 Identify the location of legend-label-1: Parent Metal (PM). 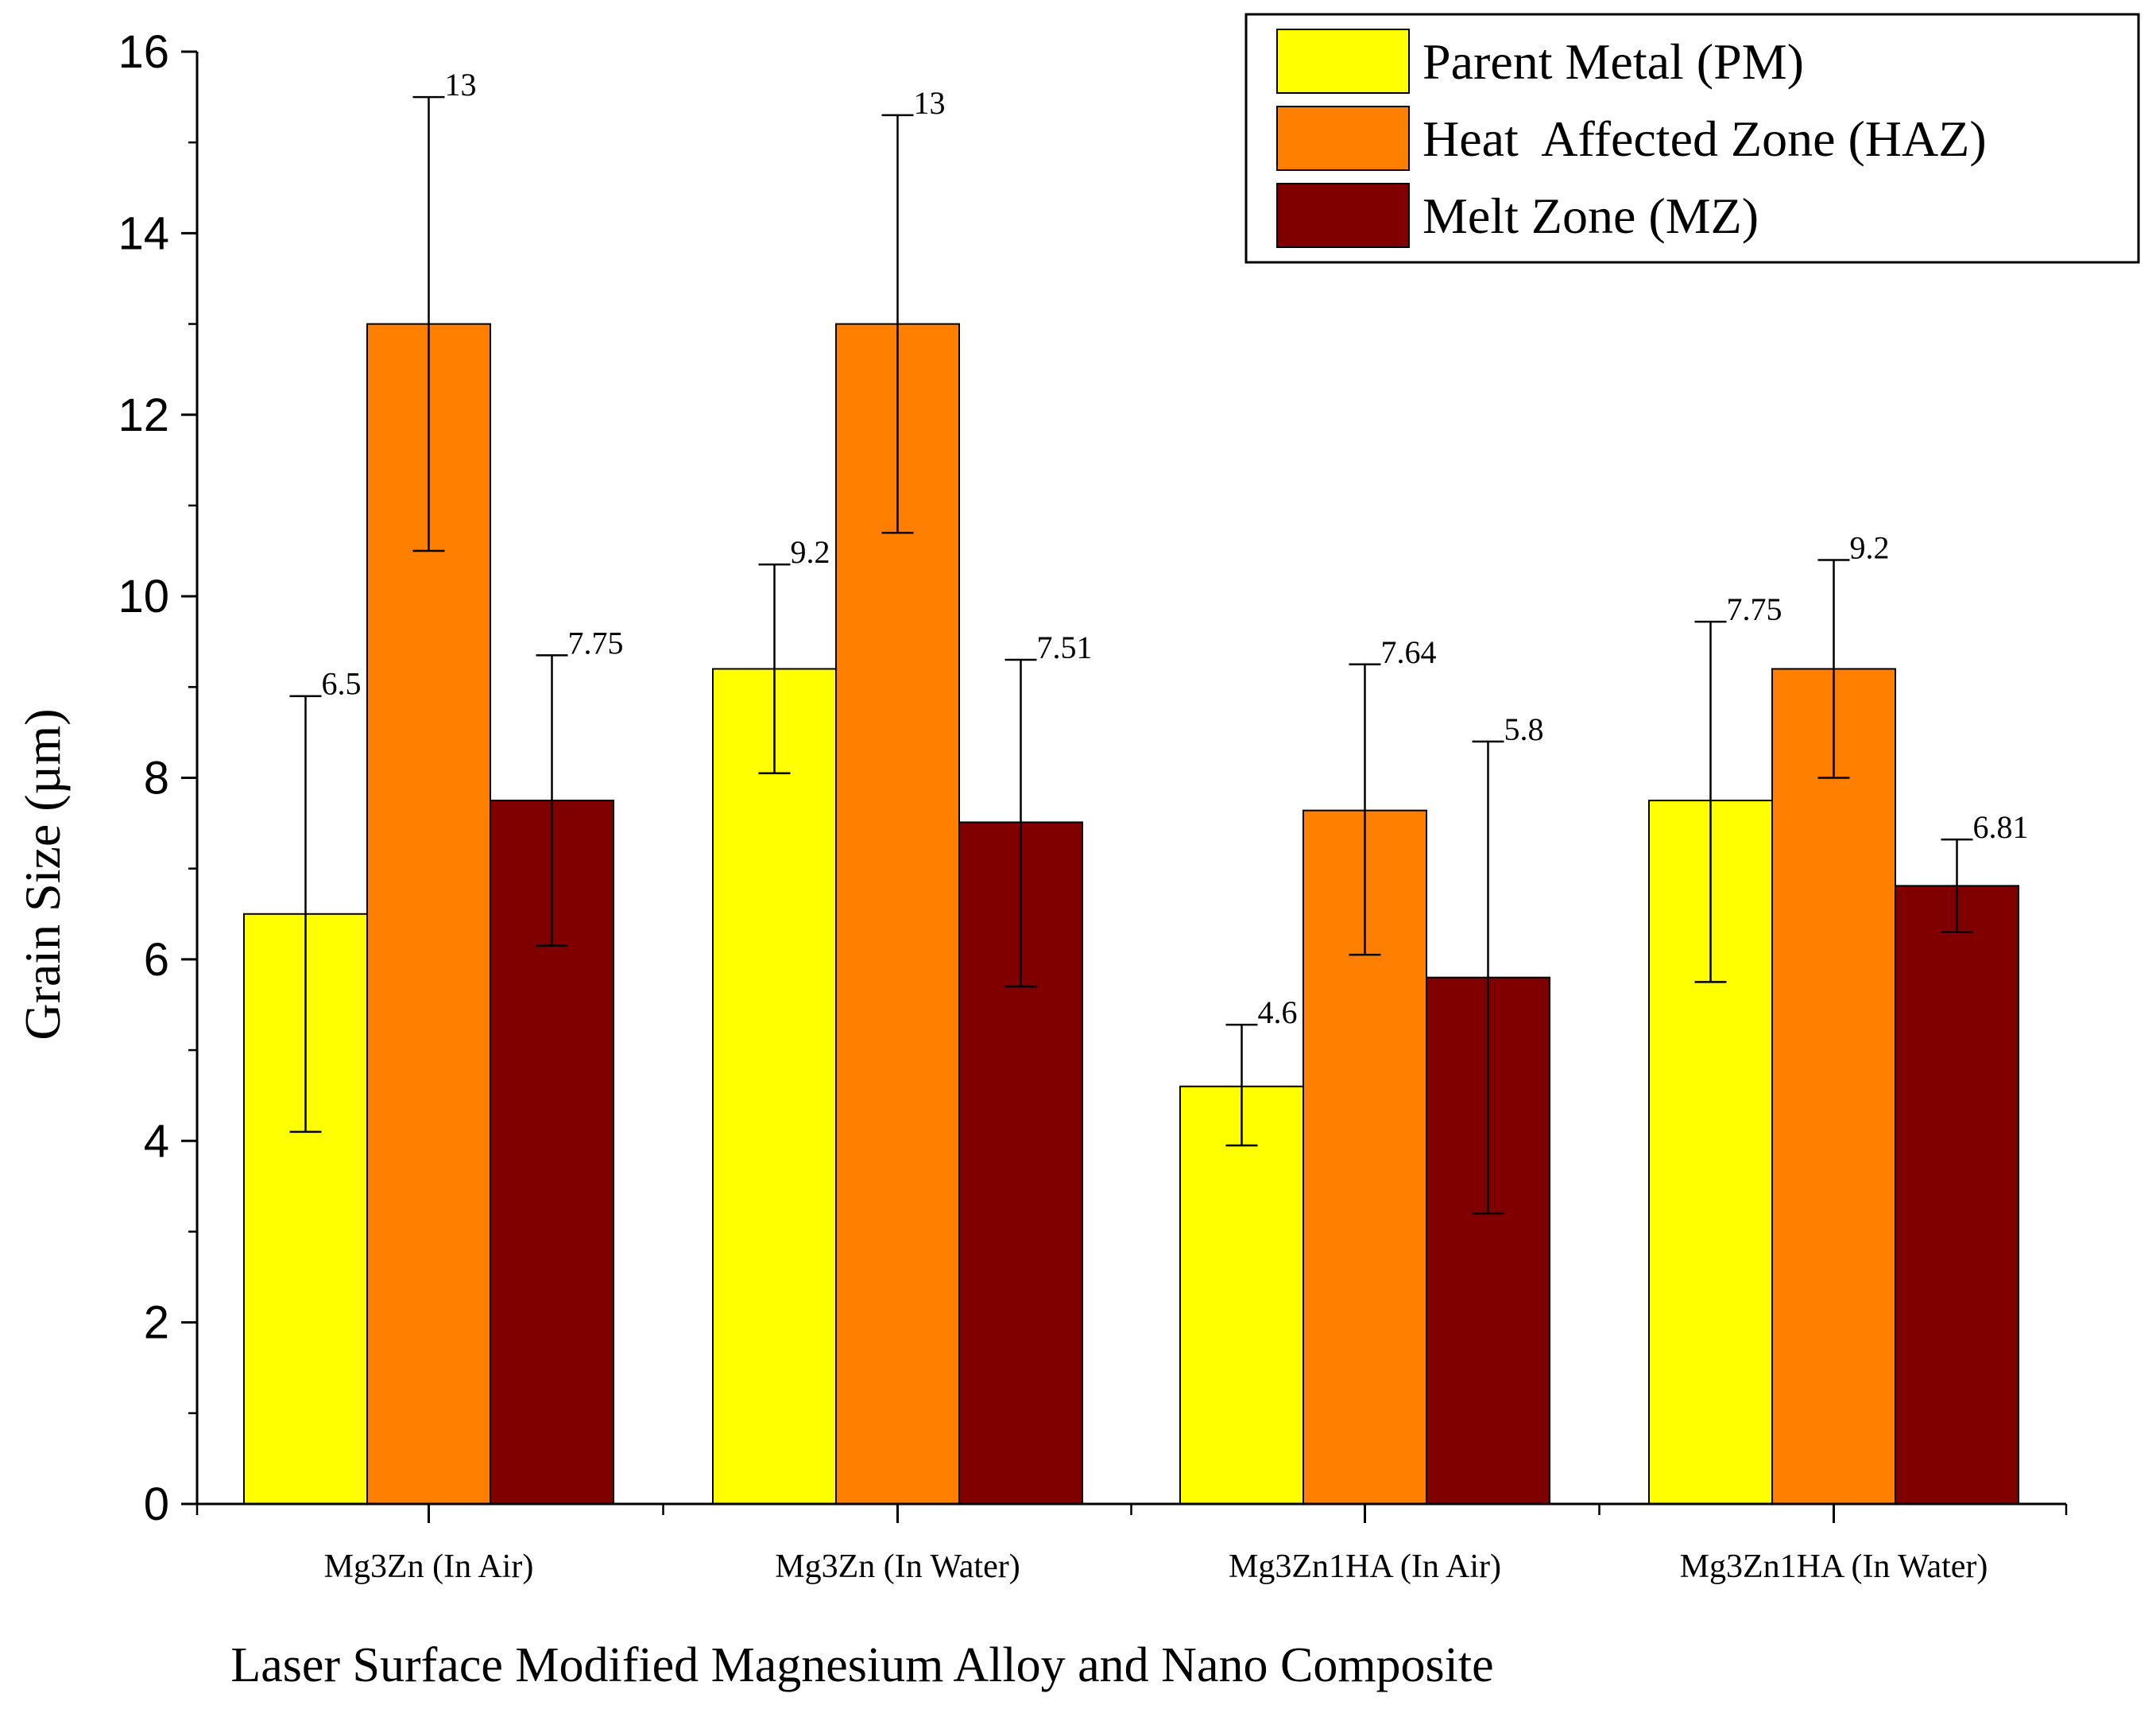
(1613, 62).